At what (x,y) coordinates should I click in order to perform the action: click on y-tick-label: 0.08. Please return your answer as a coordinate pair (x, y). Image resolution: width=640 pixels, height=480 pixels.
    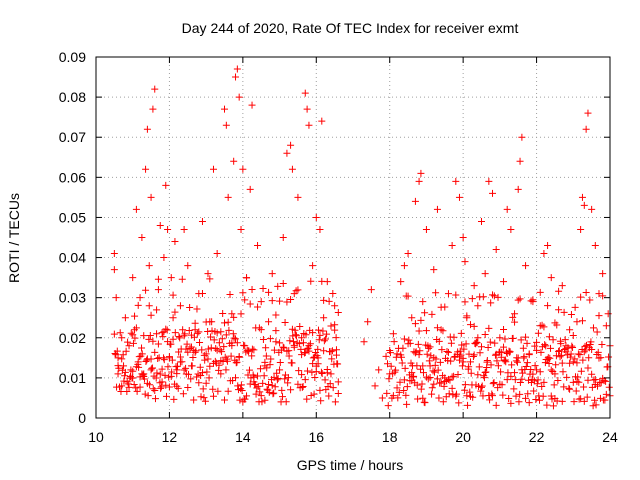
    Looking at the image, I should click on (72, 97).